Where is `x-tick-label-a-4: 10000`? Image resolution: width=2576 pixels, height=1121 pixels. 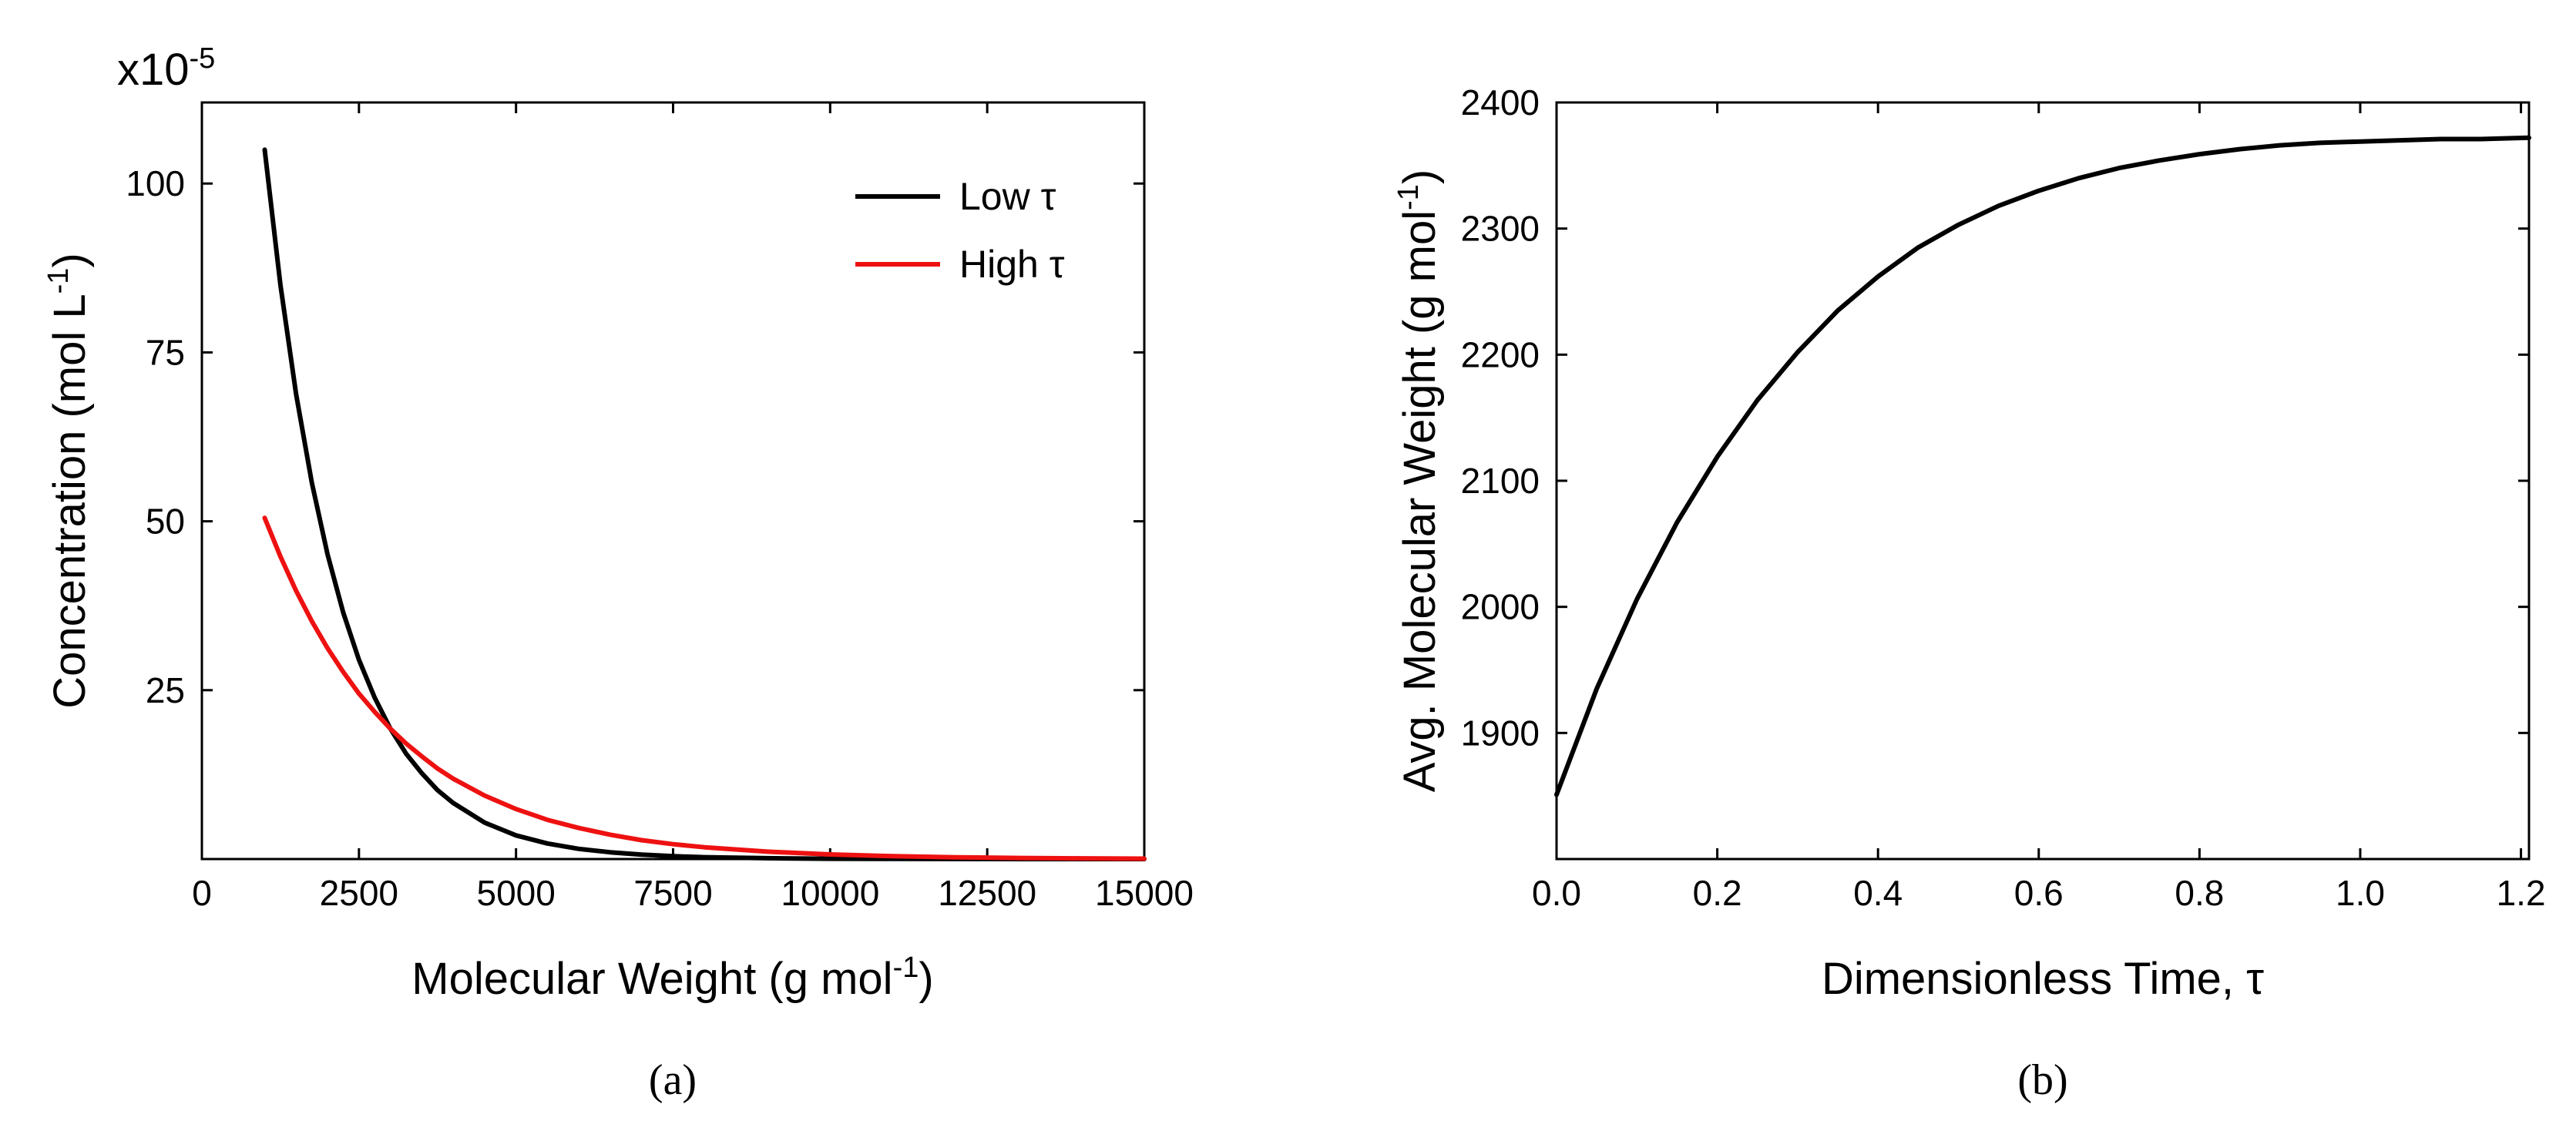
x-tick-label-a-4: 10000 is located at coordinates (830, 893).